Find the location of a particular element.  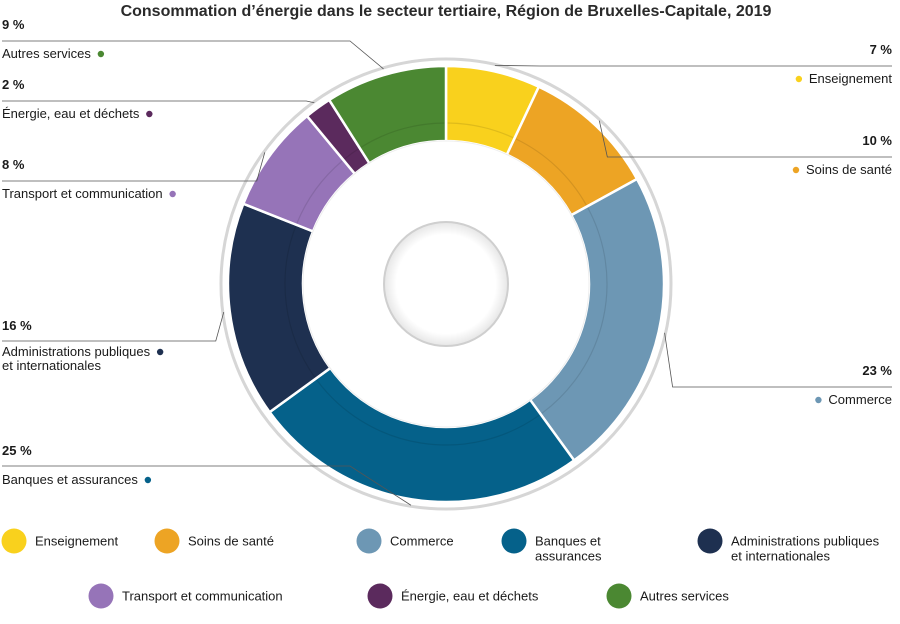

legend-label: Énergie, eau et déchets is located at coordinates (470, 596).